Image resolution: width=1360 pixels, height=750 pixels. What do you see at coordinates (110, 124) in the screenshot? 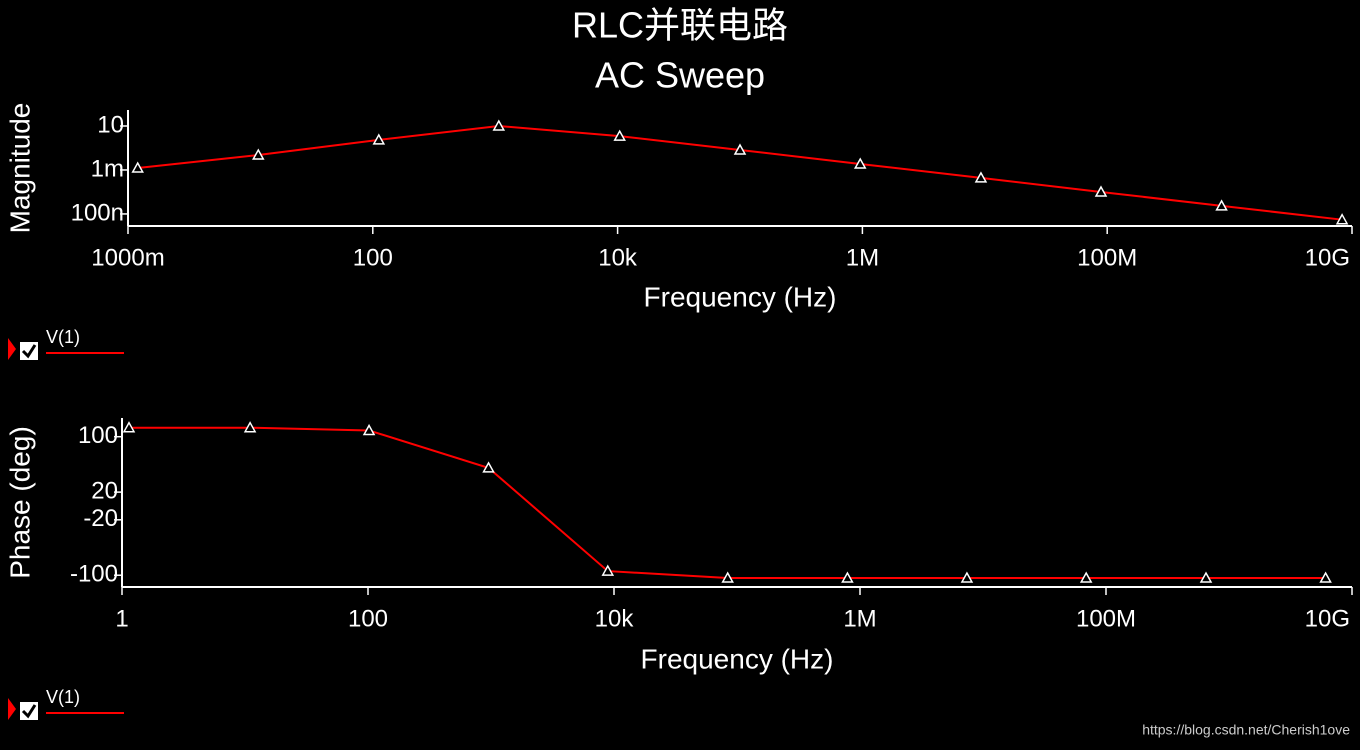
I see `y-tick-label: 10` at bounding box center [110, 124].